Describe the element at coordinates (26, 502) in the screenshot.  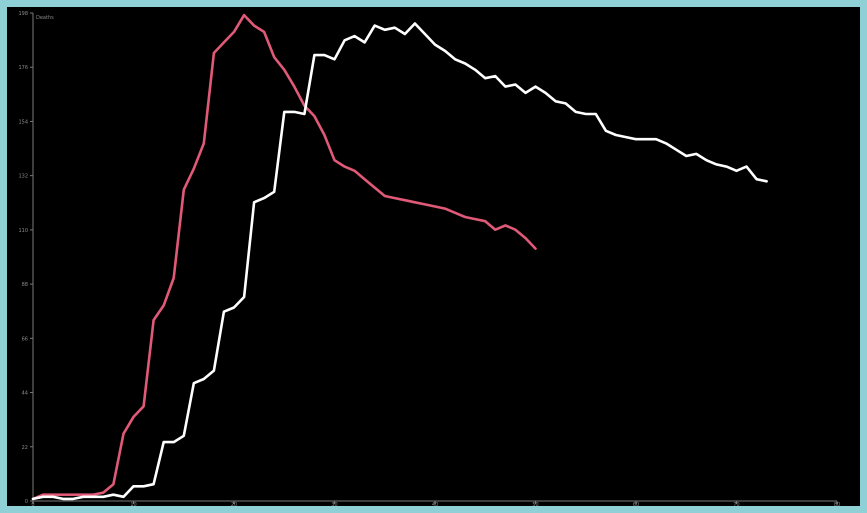
I see `y-tick-label: 0` at that location.